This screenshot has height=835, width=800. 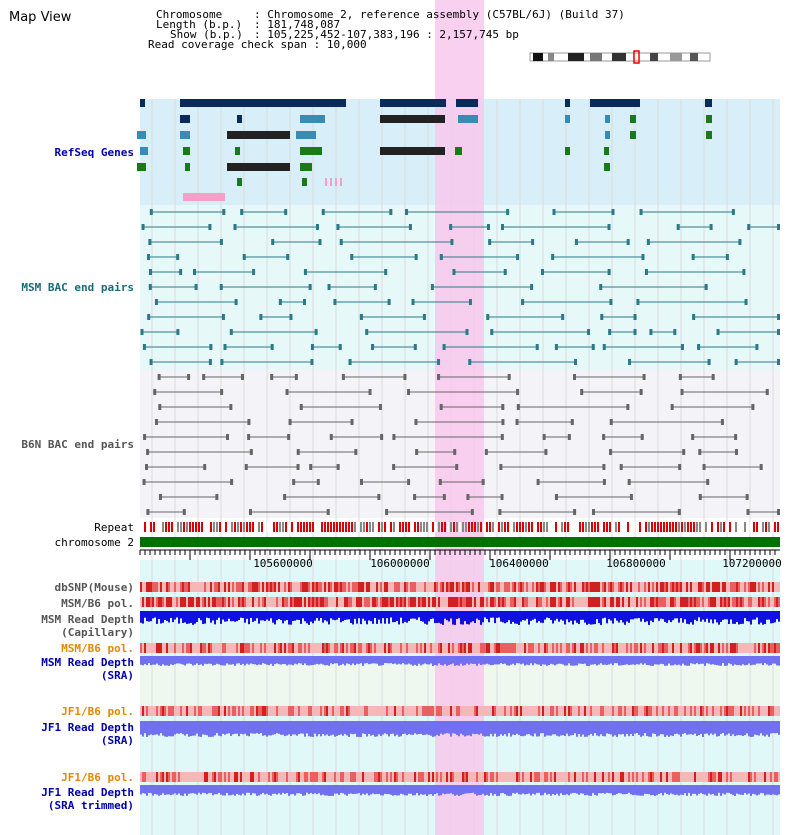 I want to click on page-title: Map View, so click(x=40, y=17).